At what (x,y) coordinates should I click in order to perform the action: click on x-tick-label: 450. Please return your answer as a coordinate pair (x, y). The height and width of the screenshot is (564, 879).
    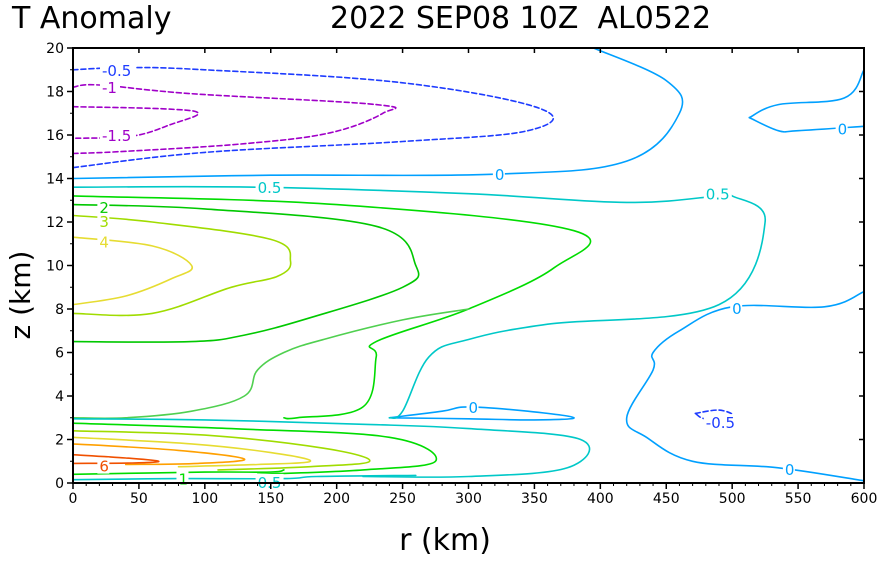
    Looking at the image, I should click on (666, 499).